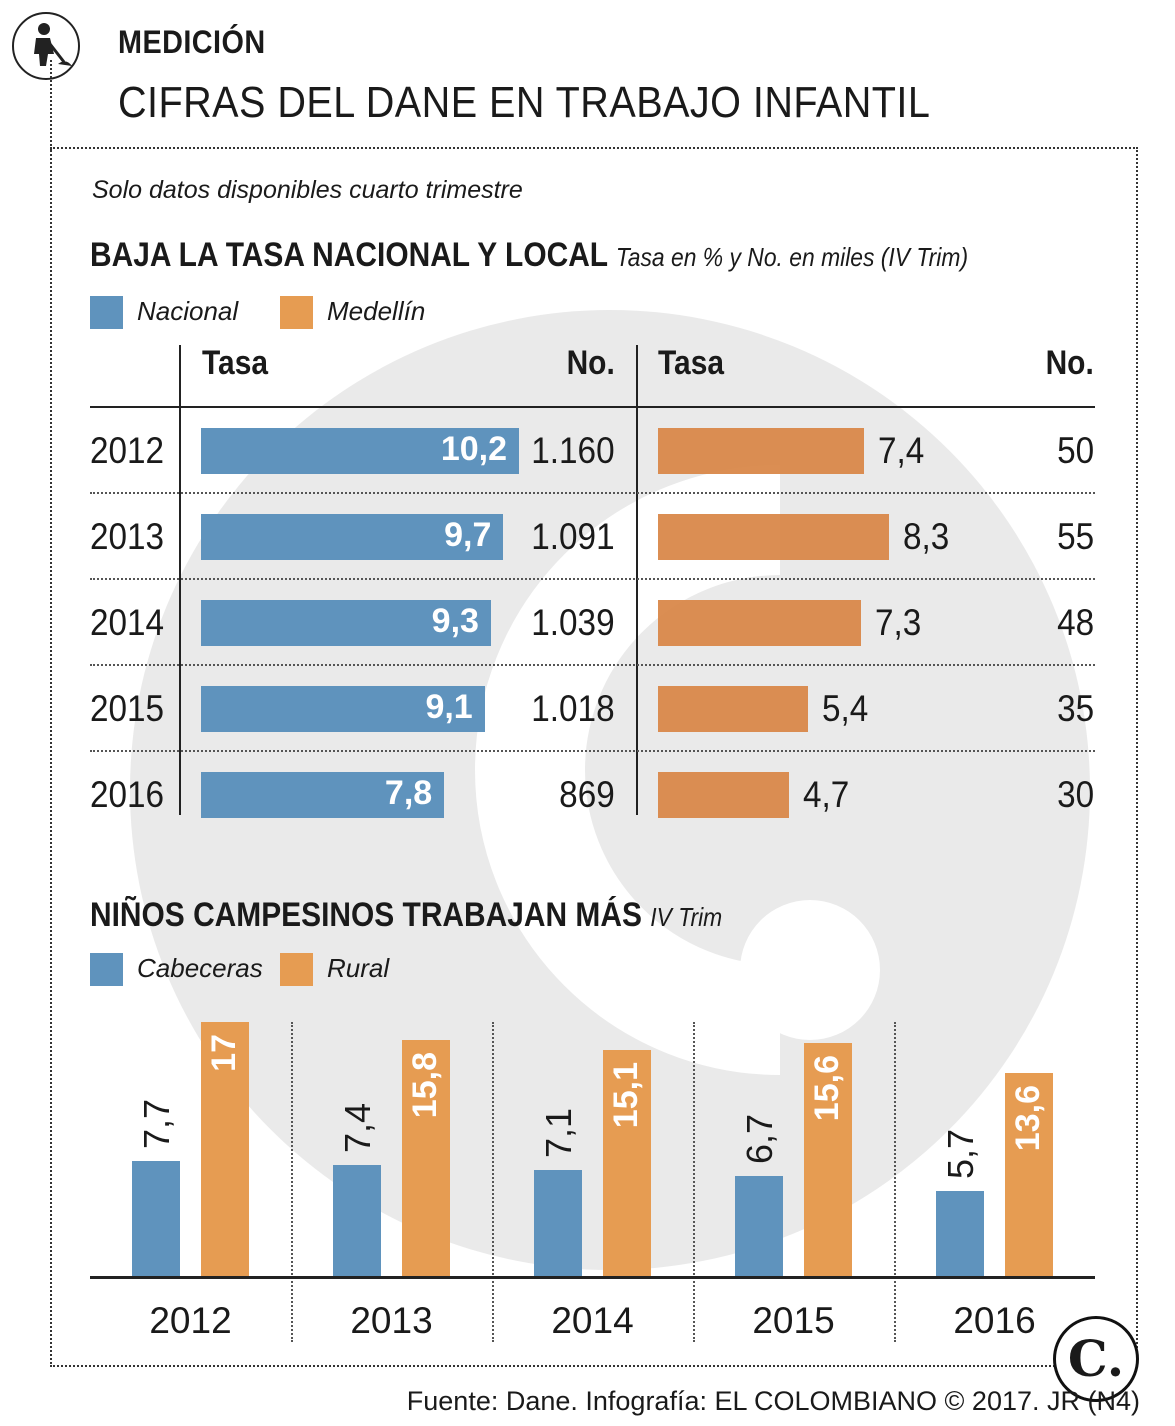 The width and height of the screenshot is (1175, 1426). What do you see at coordinates (691, 363) in the screenshot?
I see `header-tasa-medellin: Tasa` at bounding box center [691, 363].